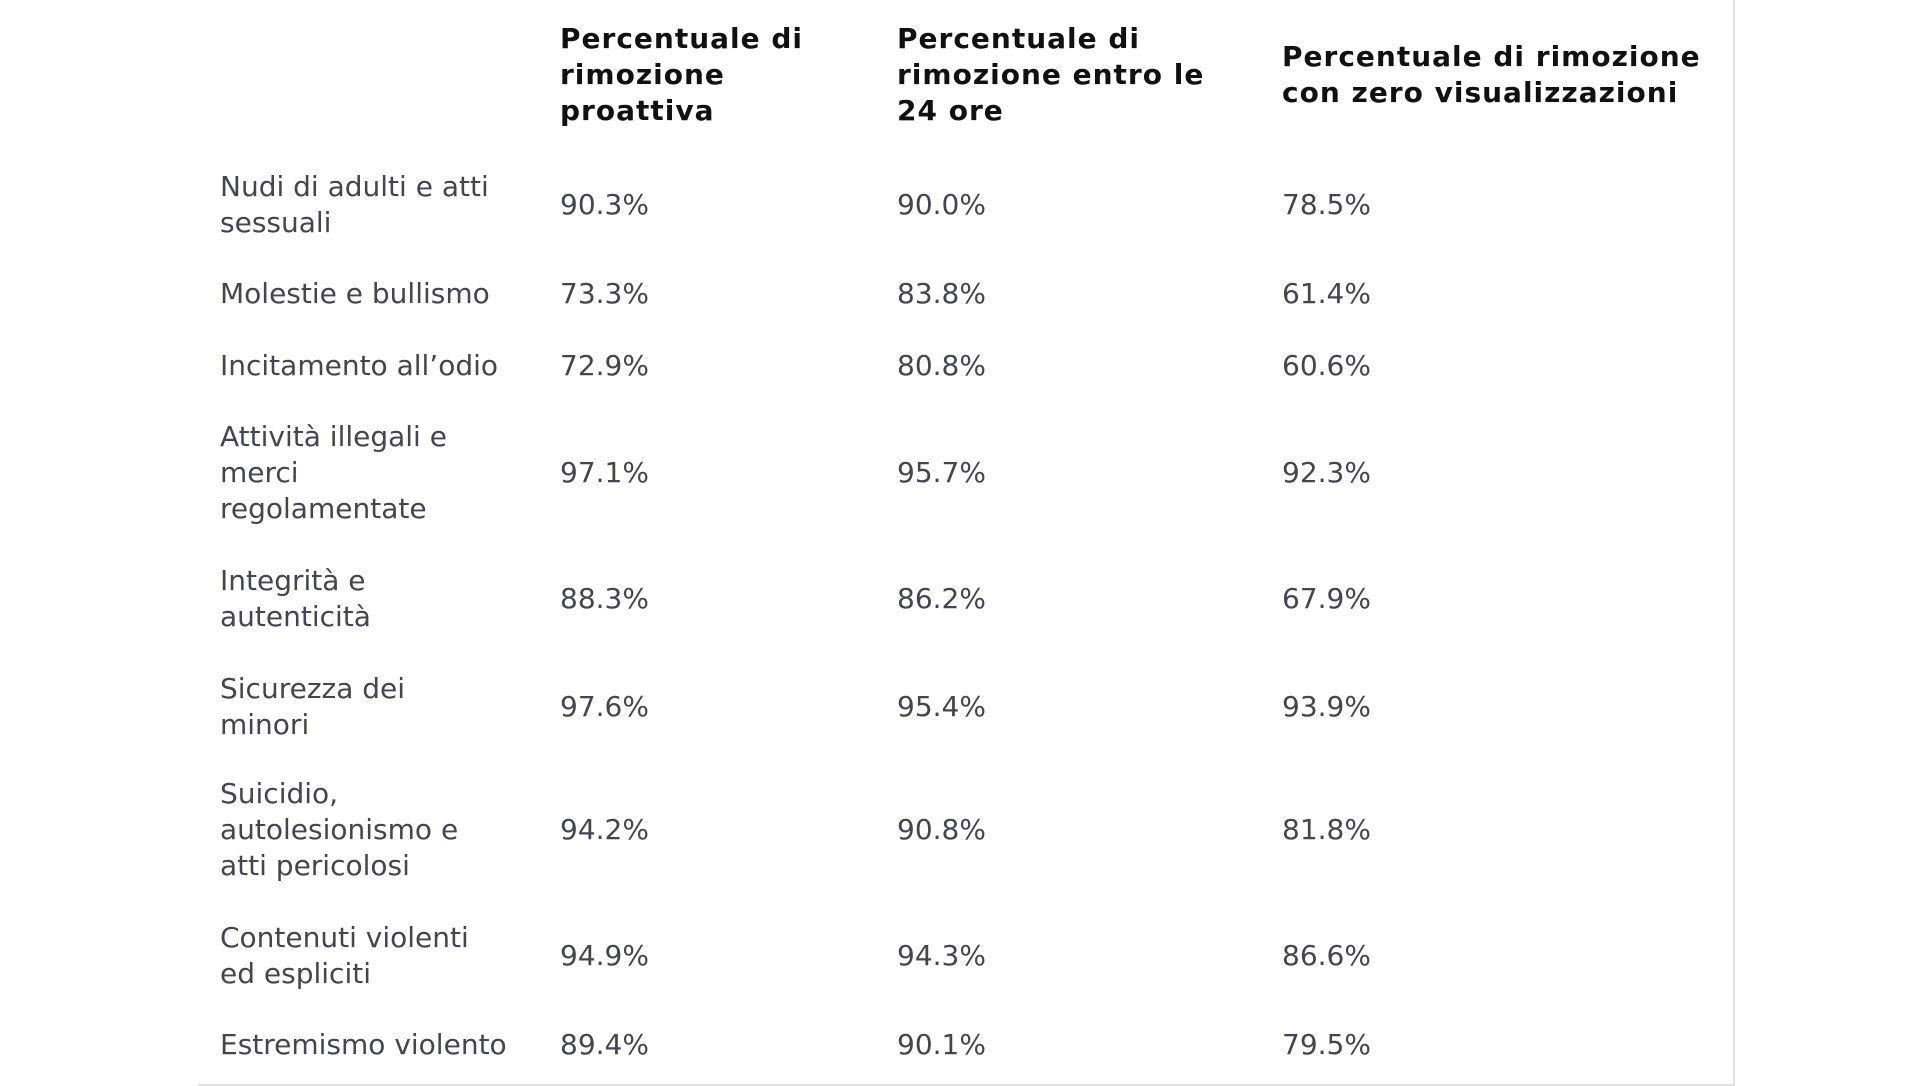 Image resolution: width=1920 pixels, height=1086 pixels. Describe the element at coordinates (637, 110) in the screenshot. I see `column-header-line: proattiva` at that location.